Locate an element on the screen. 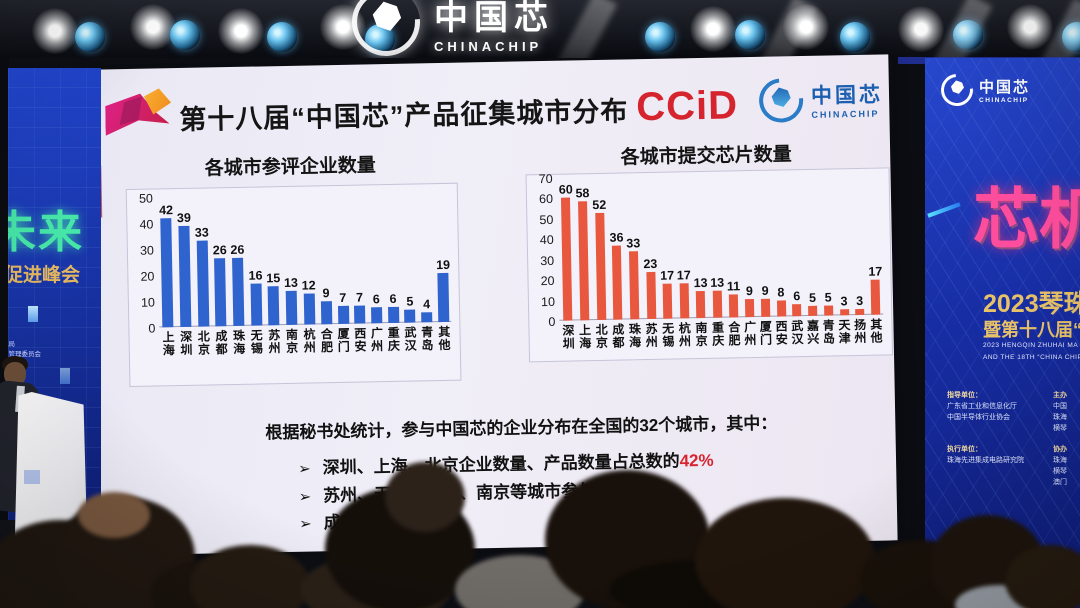 The height and width of the screenshot is (608, 1080). banner-gold-line-2: 暨第十八届“ is located at coordinates (1031, 330).